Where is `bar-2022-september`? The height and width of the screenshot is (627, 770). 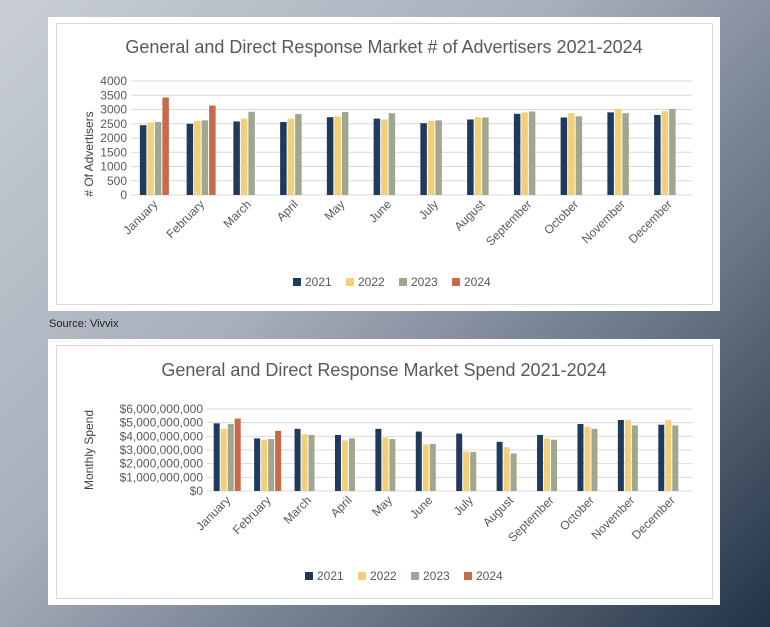 bar-2022-september is located at coordinates (524, 153).